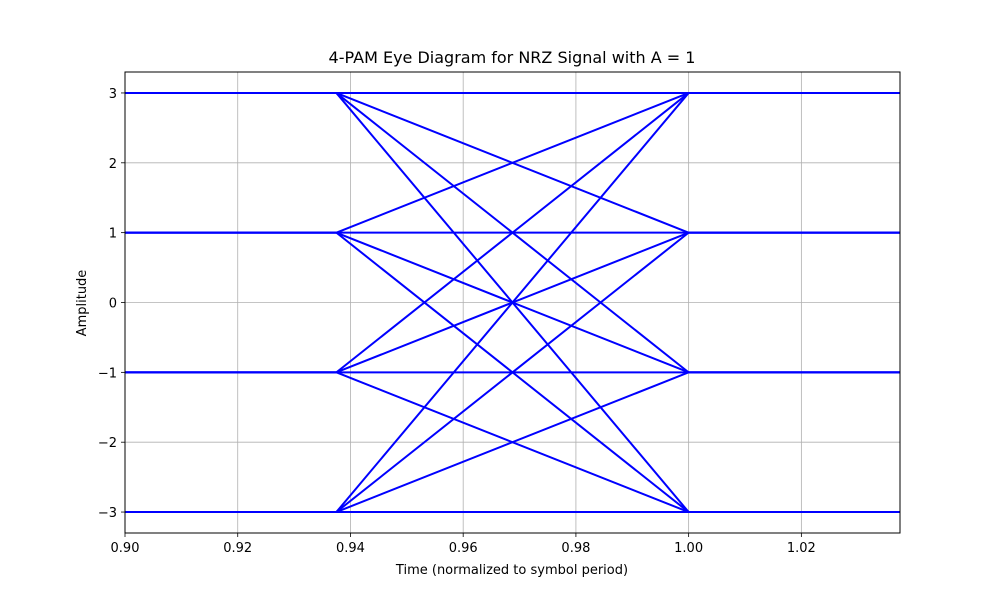 The image size is (1000, 600). What do you see at coordinates (113, 304) in the screenshot?
I see `y-tick-label: 0` at bounding box center [113, 304].